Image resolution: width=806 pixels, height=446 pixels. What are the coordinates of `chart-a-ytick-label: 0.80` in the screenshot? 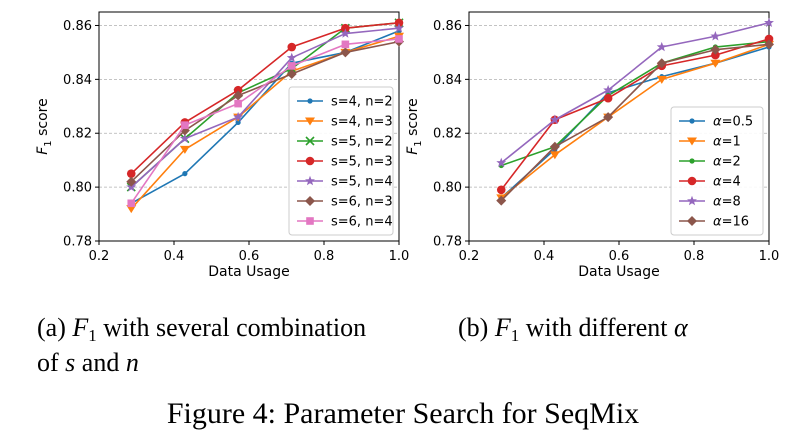 It's located at (77, 188).